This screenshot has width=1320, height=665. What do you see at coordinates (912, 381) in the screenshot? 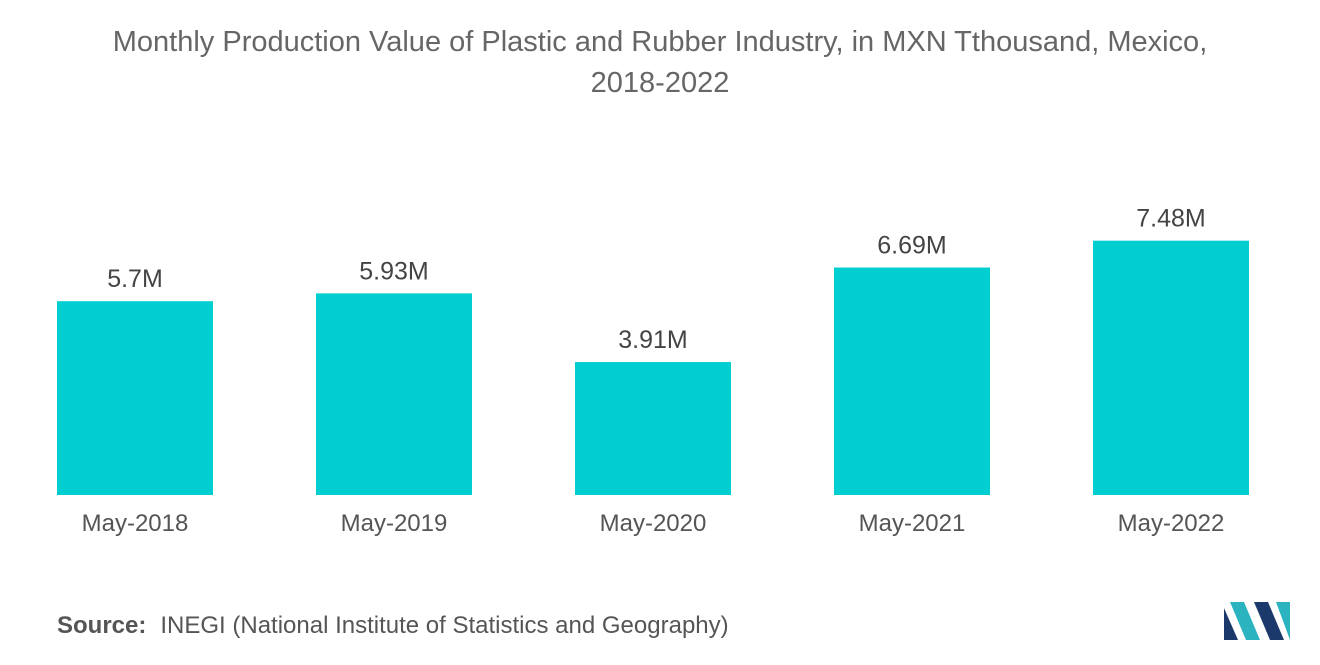
I see `bar-may-2021` at bounding box center [912, 381].